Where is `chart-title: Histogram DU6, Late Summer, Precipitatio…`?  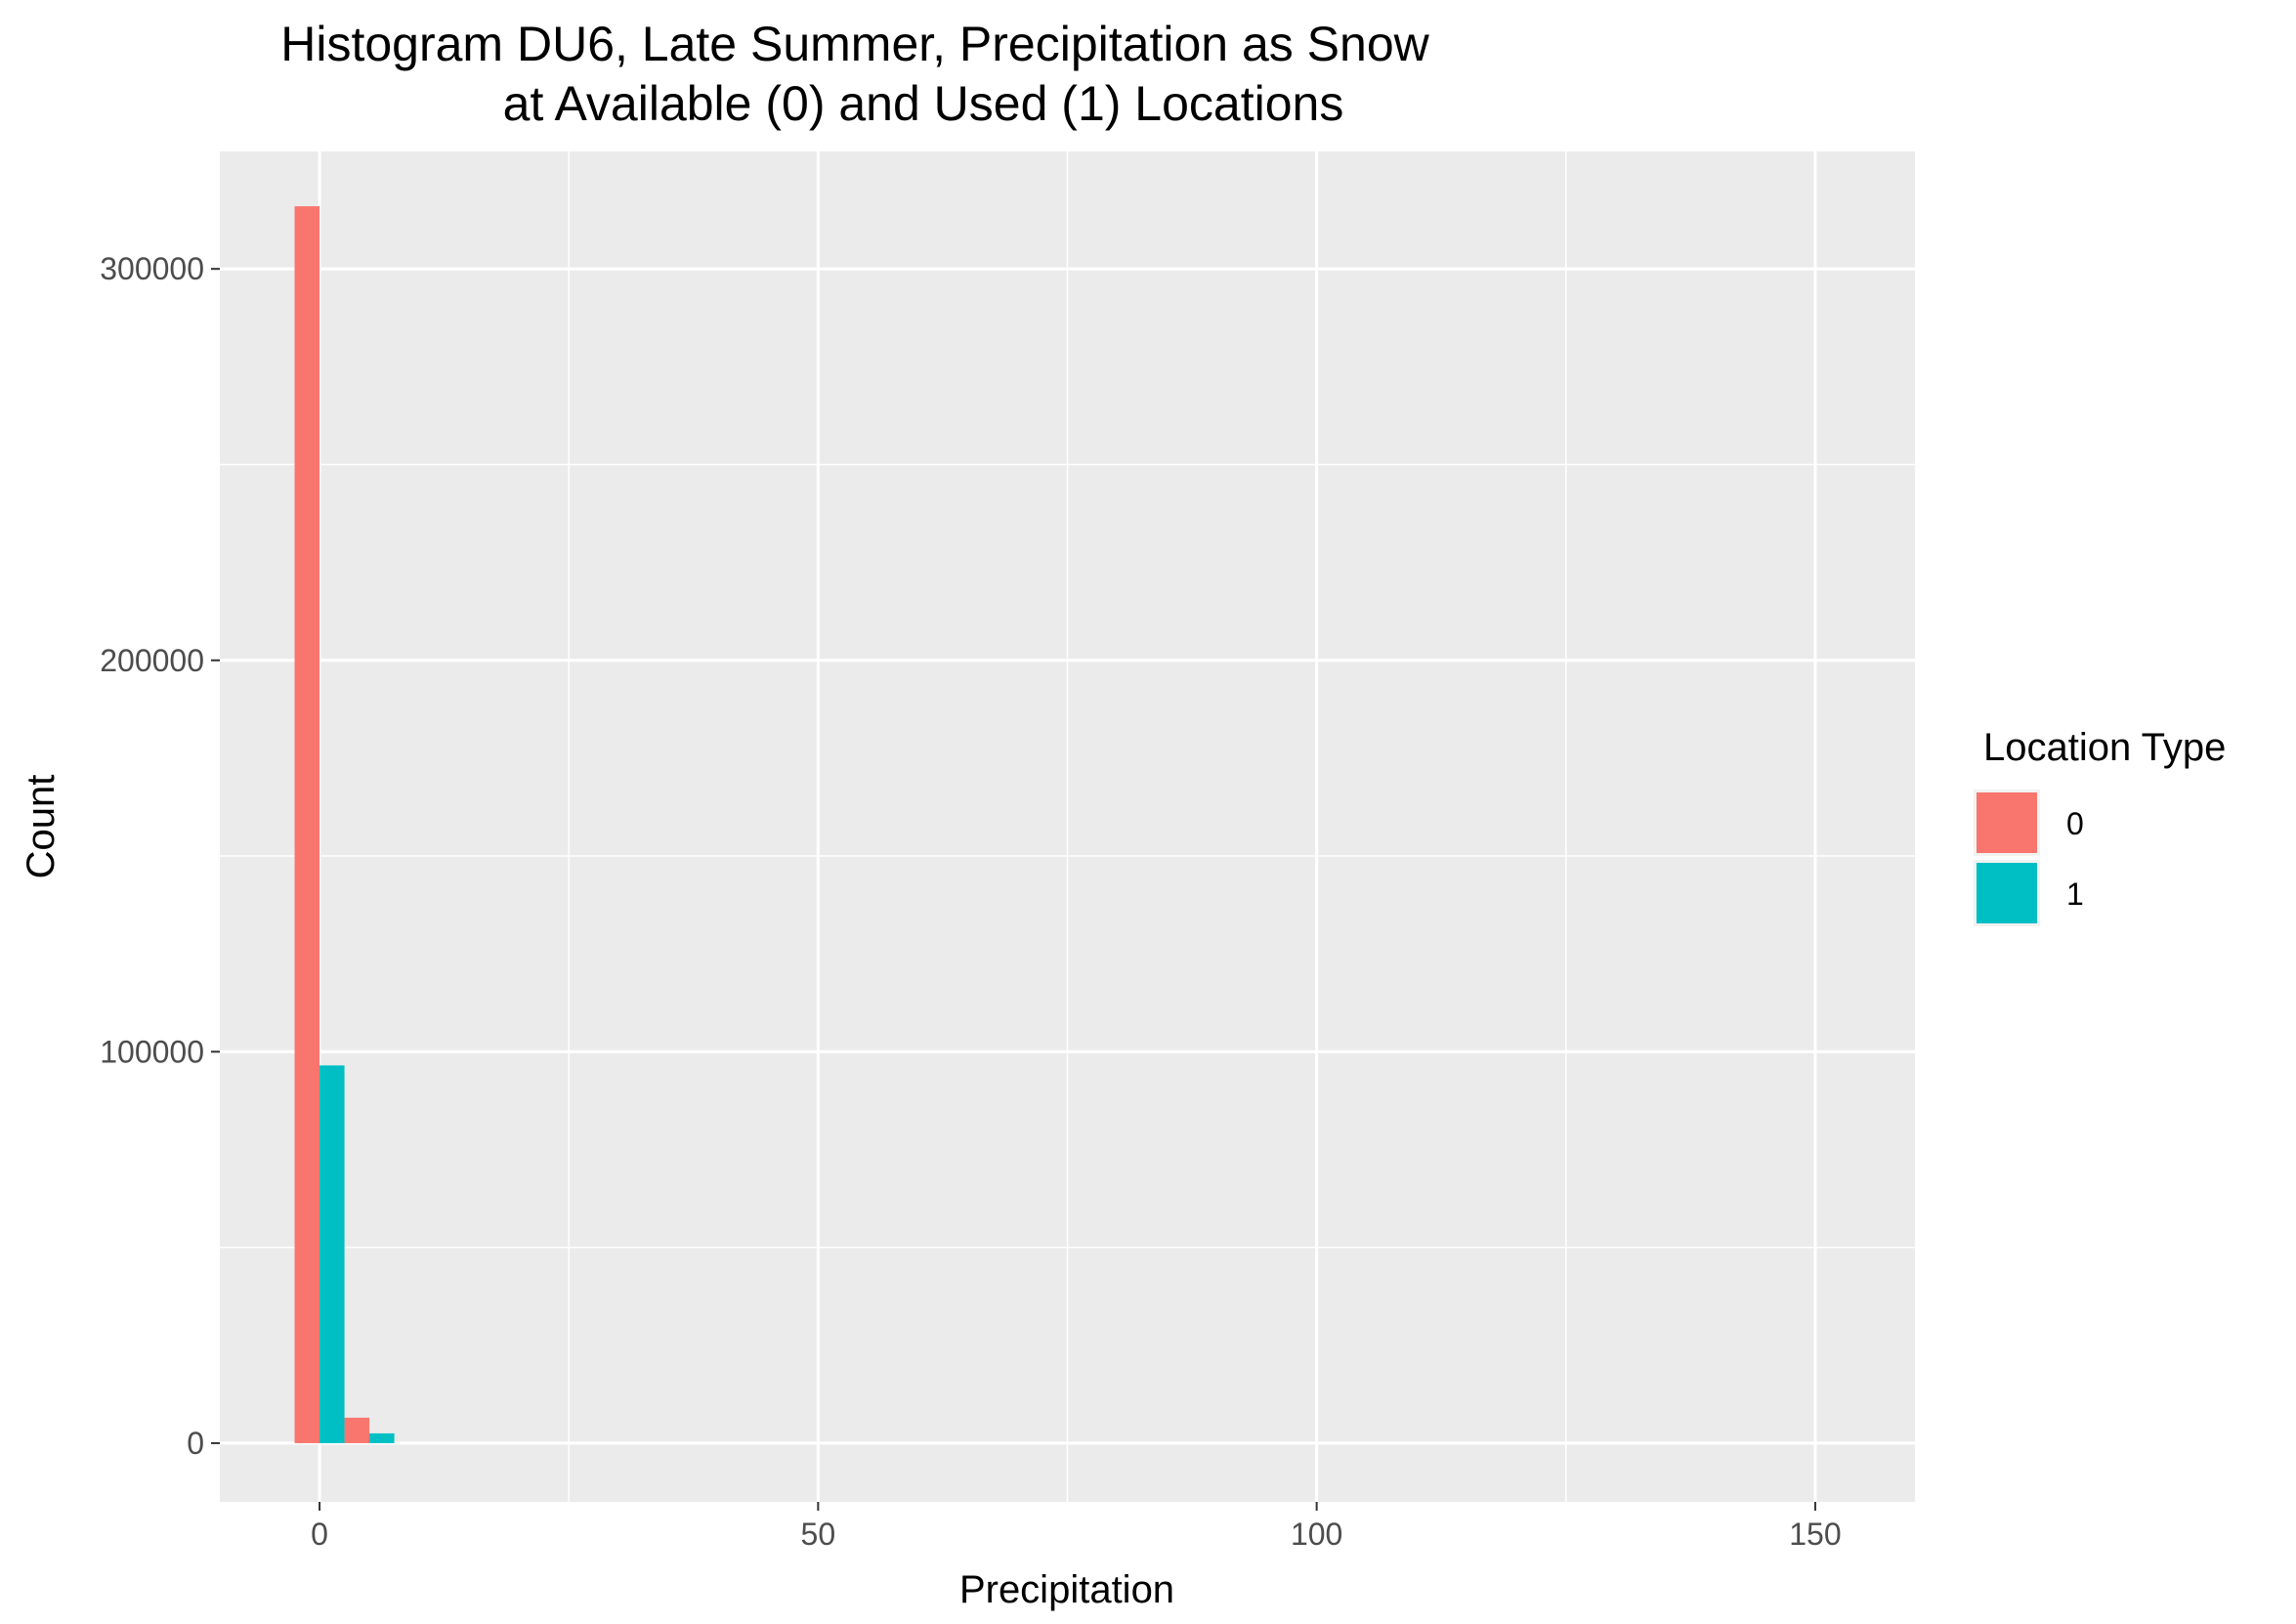 chart-title: Histogram DU6, Late Summer, Precipitatio… is located at coordinates (855, 44).